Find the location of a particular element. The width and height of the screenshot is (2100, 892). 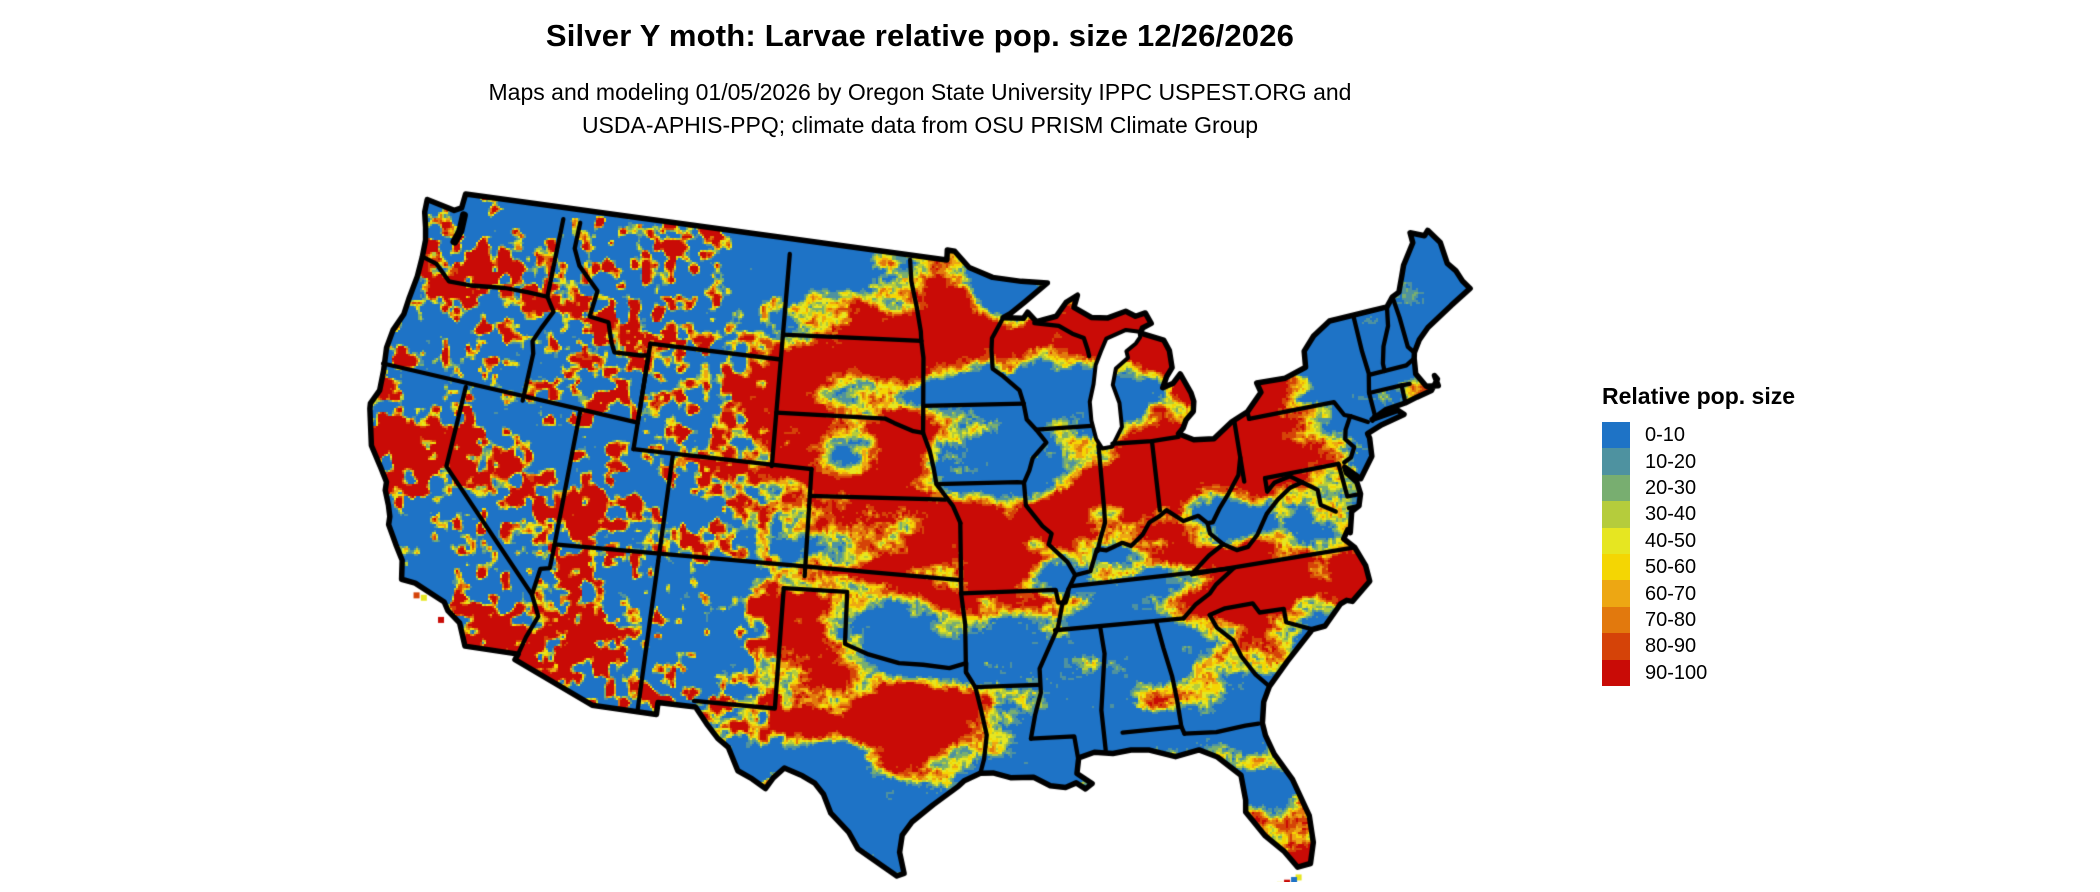

legend-label: 10-20 is located at coordinates (1671, 461).